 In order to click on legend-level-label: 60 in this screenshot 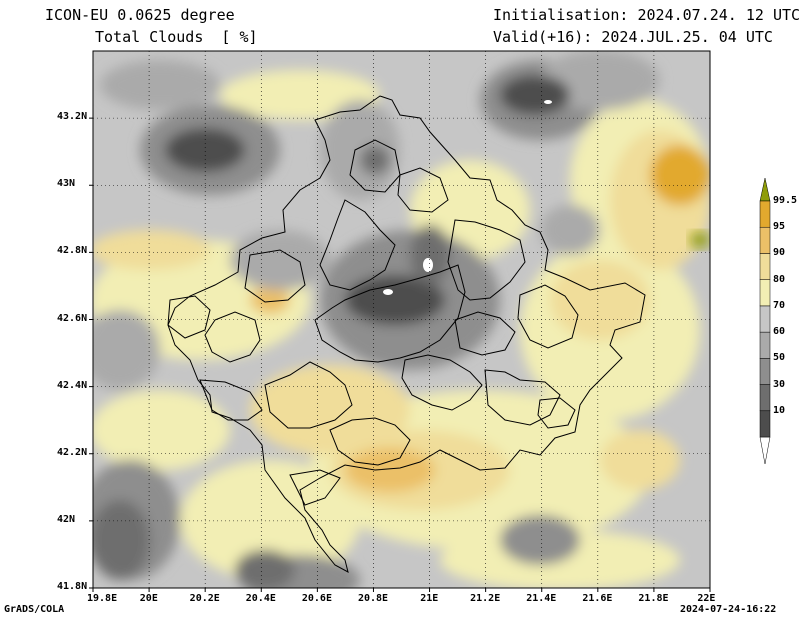, I will do `click(779, 332)`.